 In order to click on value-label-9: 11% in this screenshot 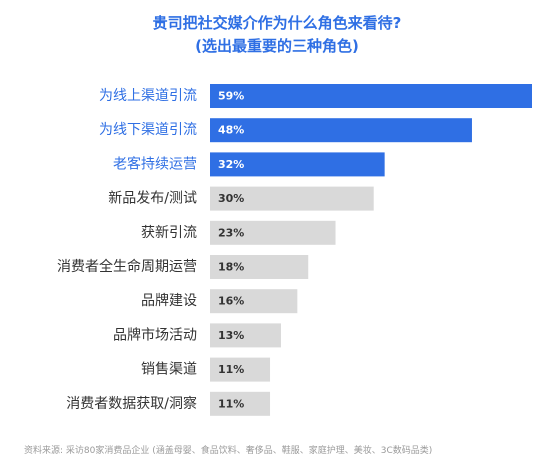, I will do `click(231, 369)`.